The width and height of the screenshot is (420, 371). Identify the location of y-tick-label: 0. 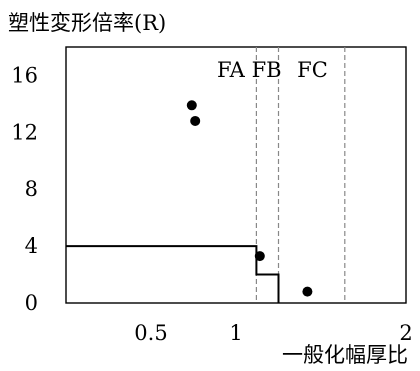
(31, 303).